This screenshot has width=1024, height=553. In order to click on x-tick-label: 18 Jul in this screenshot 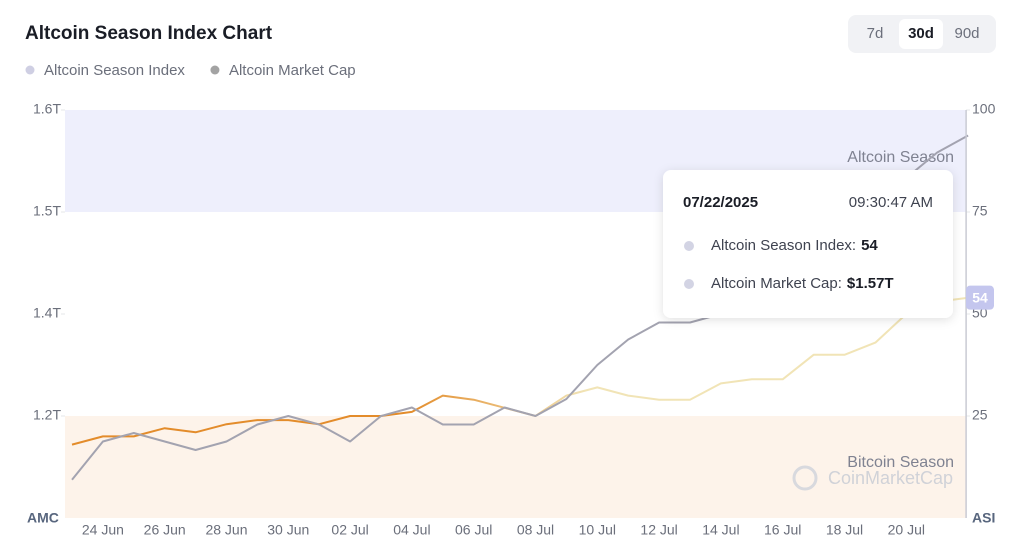, I will do `click(844, 530)`.